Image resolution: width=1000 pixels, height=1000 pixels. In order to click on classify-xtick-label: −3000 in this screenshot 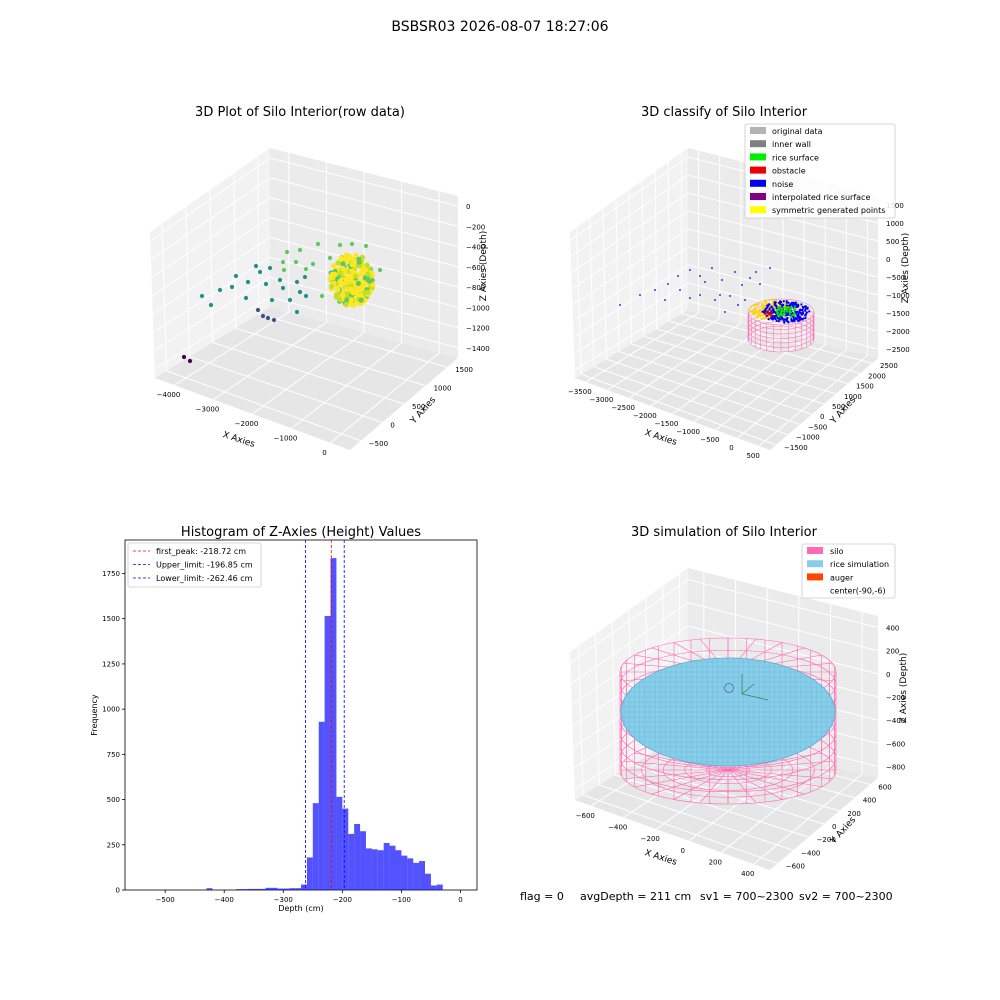, I will do `click(602, 400)`.